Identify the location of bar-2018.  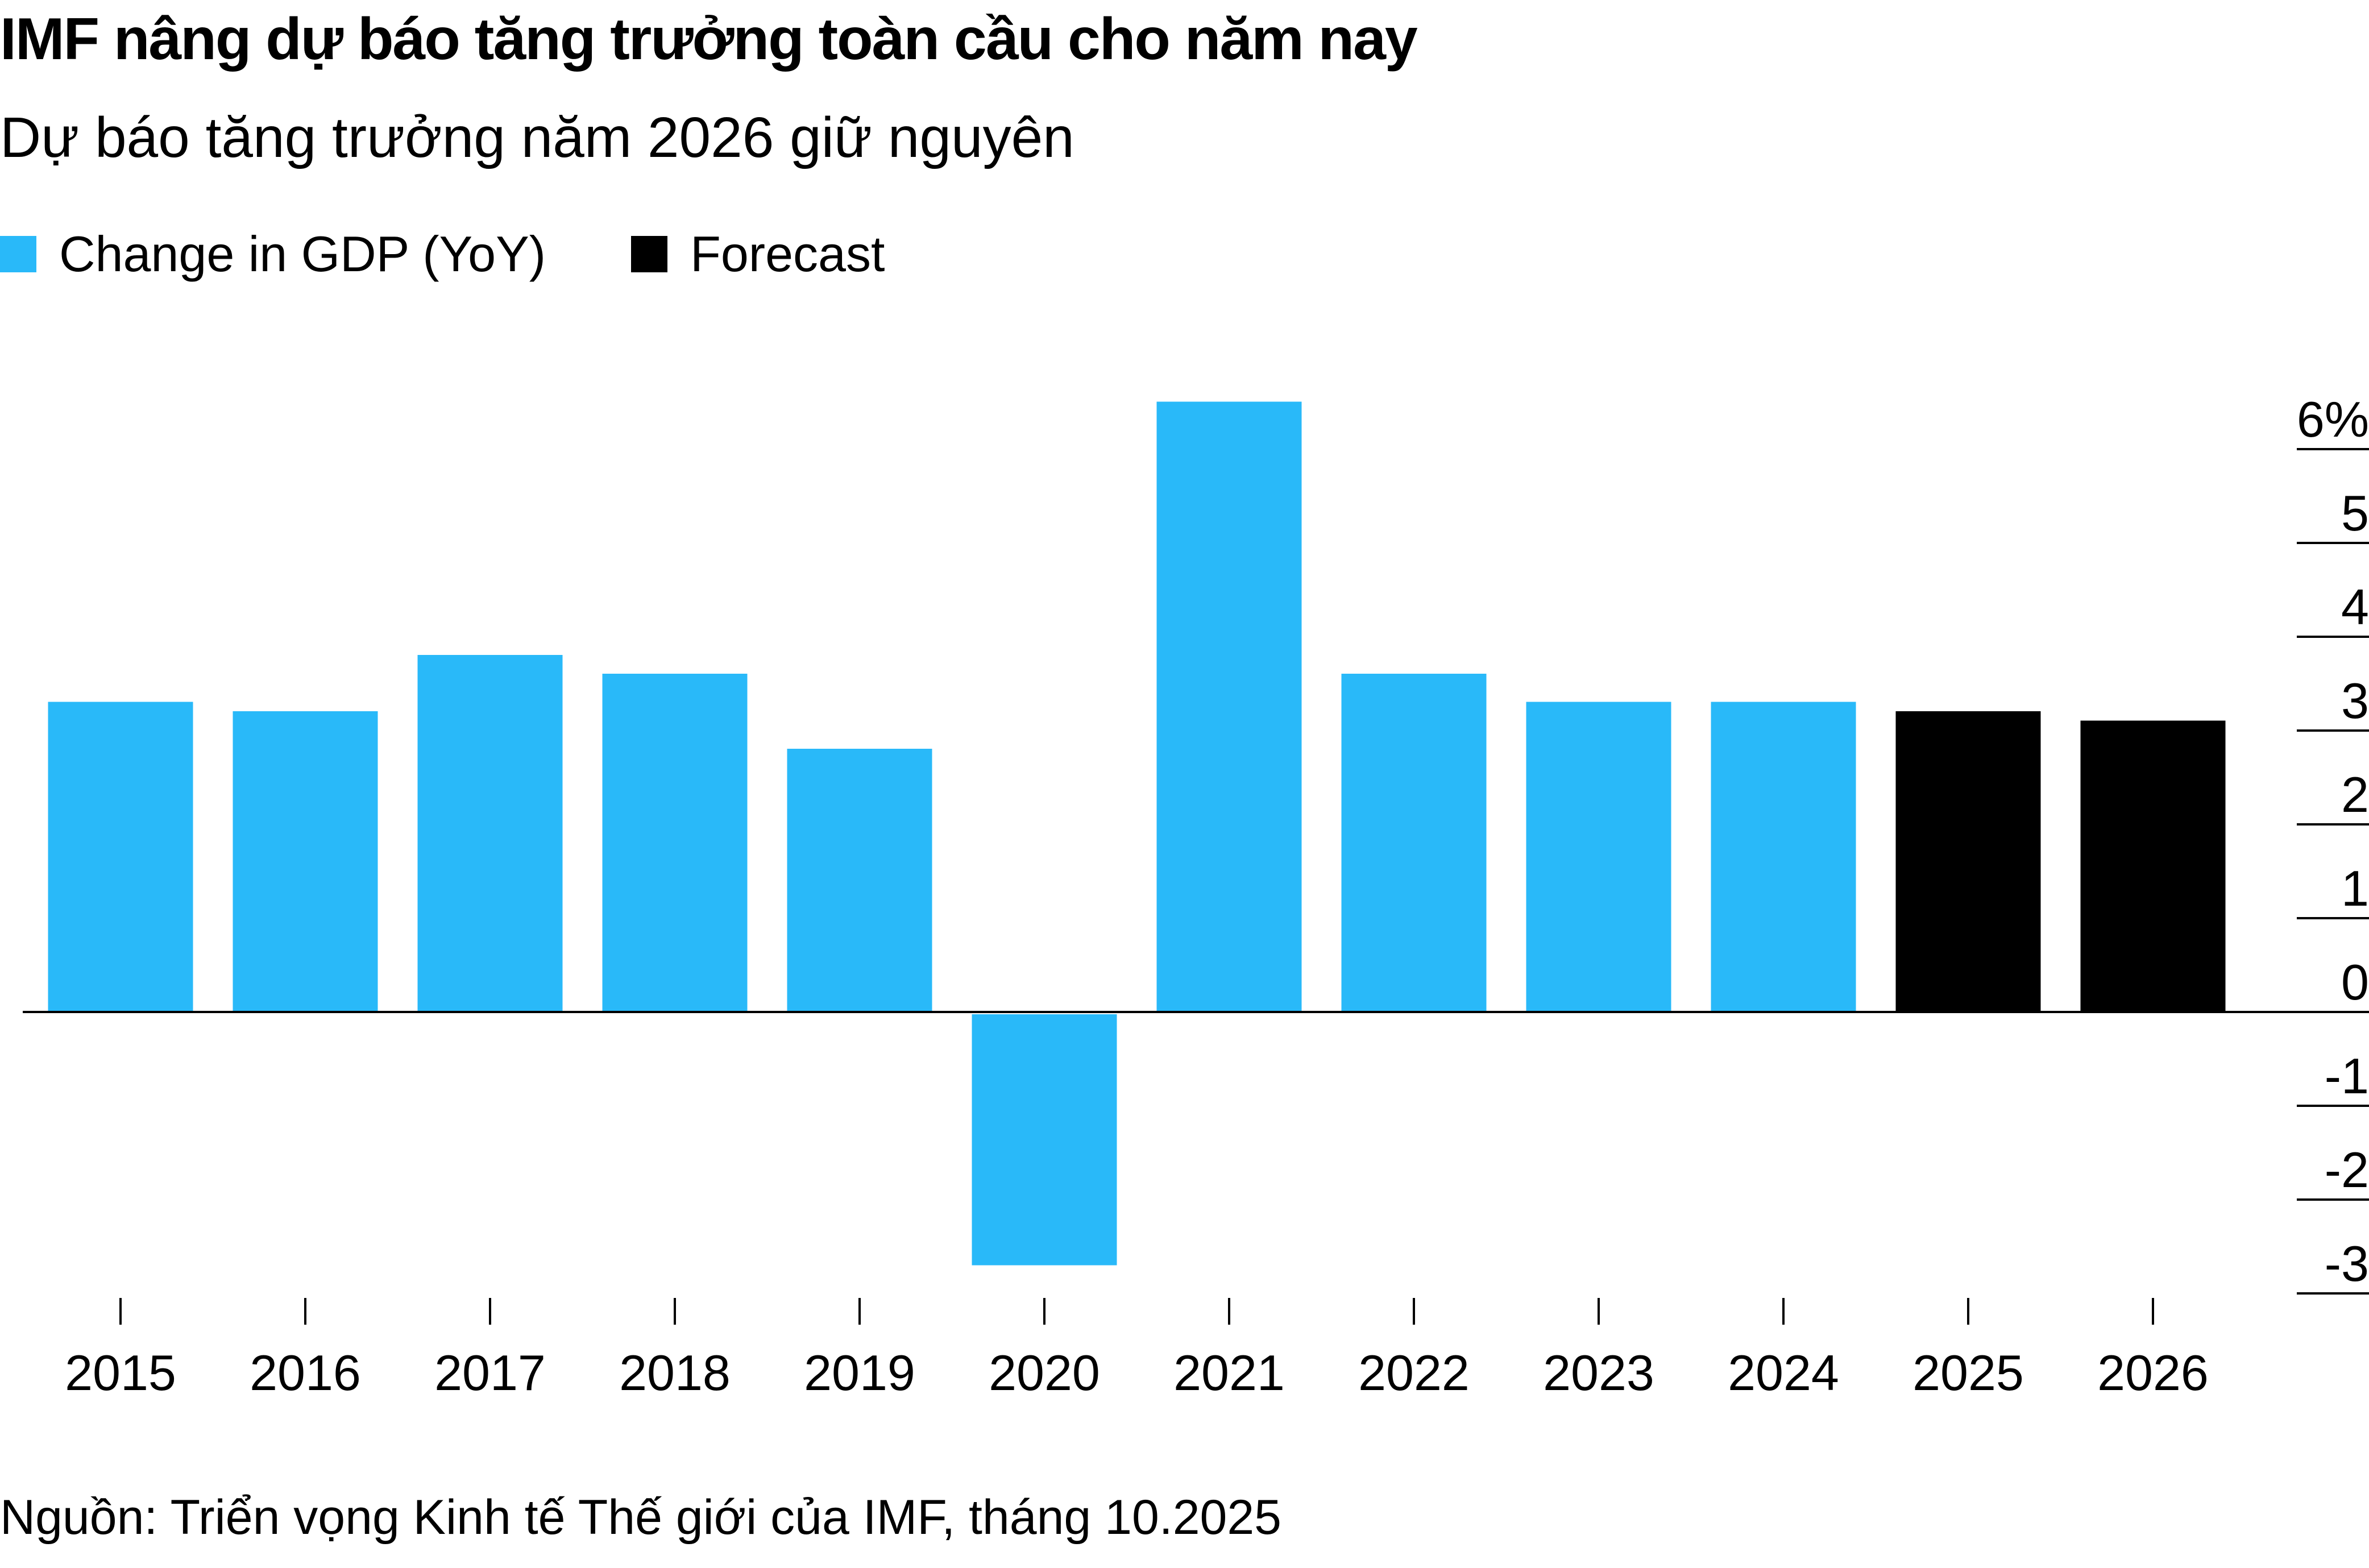
(675, 842).